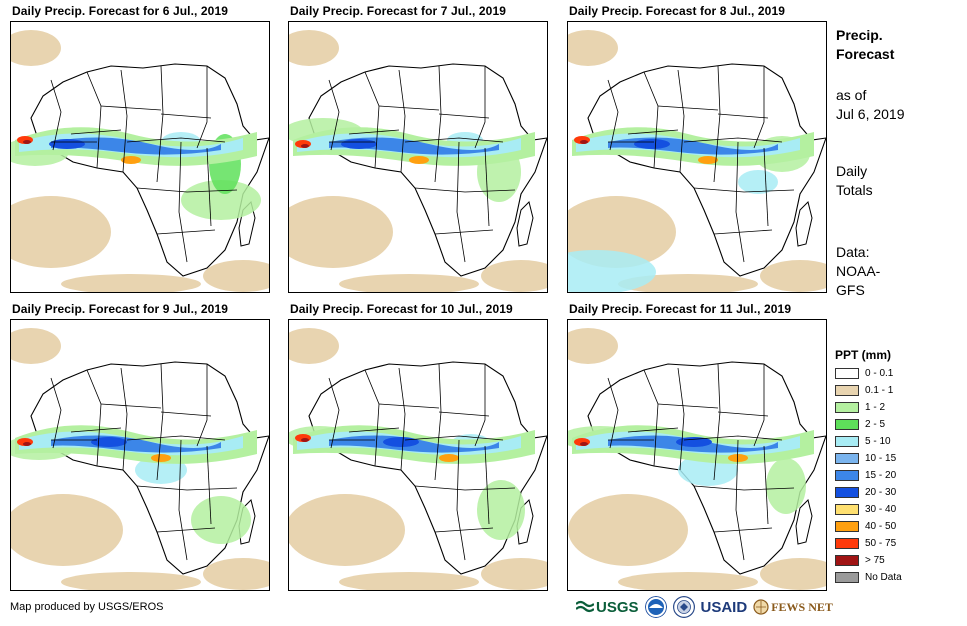  What do you see at coordinates (607, 607) in the screenshot?
I see `usgs-logo: USGS` at bounding box center [607, 607].